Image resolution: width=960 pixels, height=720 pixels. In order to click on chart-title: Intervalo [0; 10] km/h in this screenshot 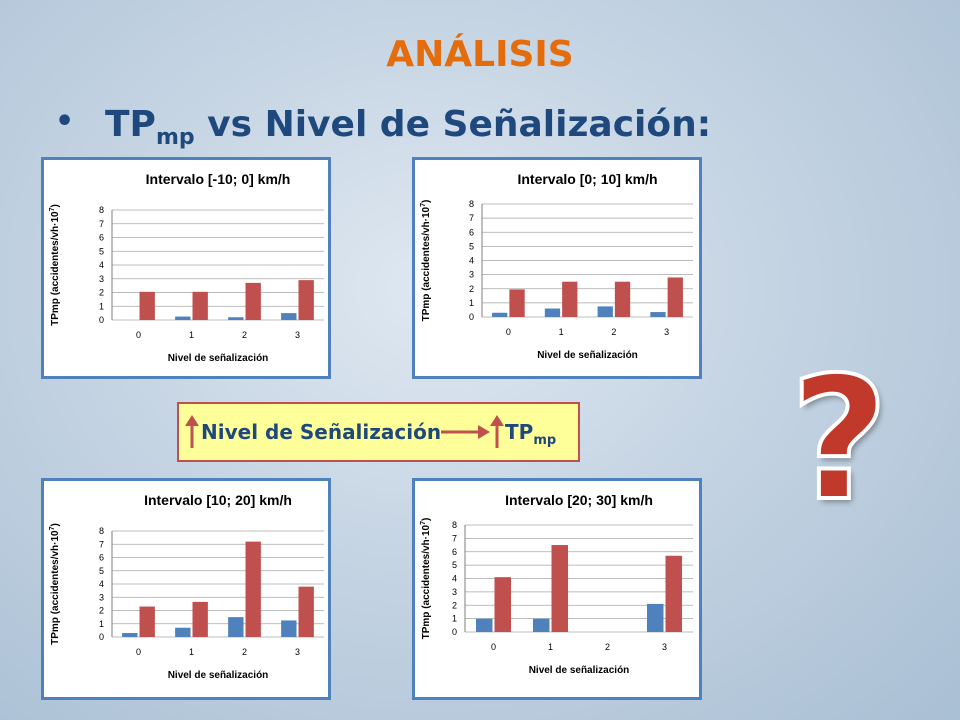, I will do `click(587, 179)`.